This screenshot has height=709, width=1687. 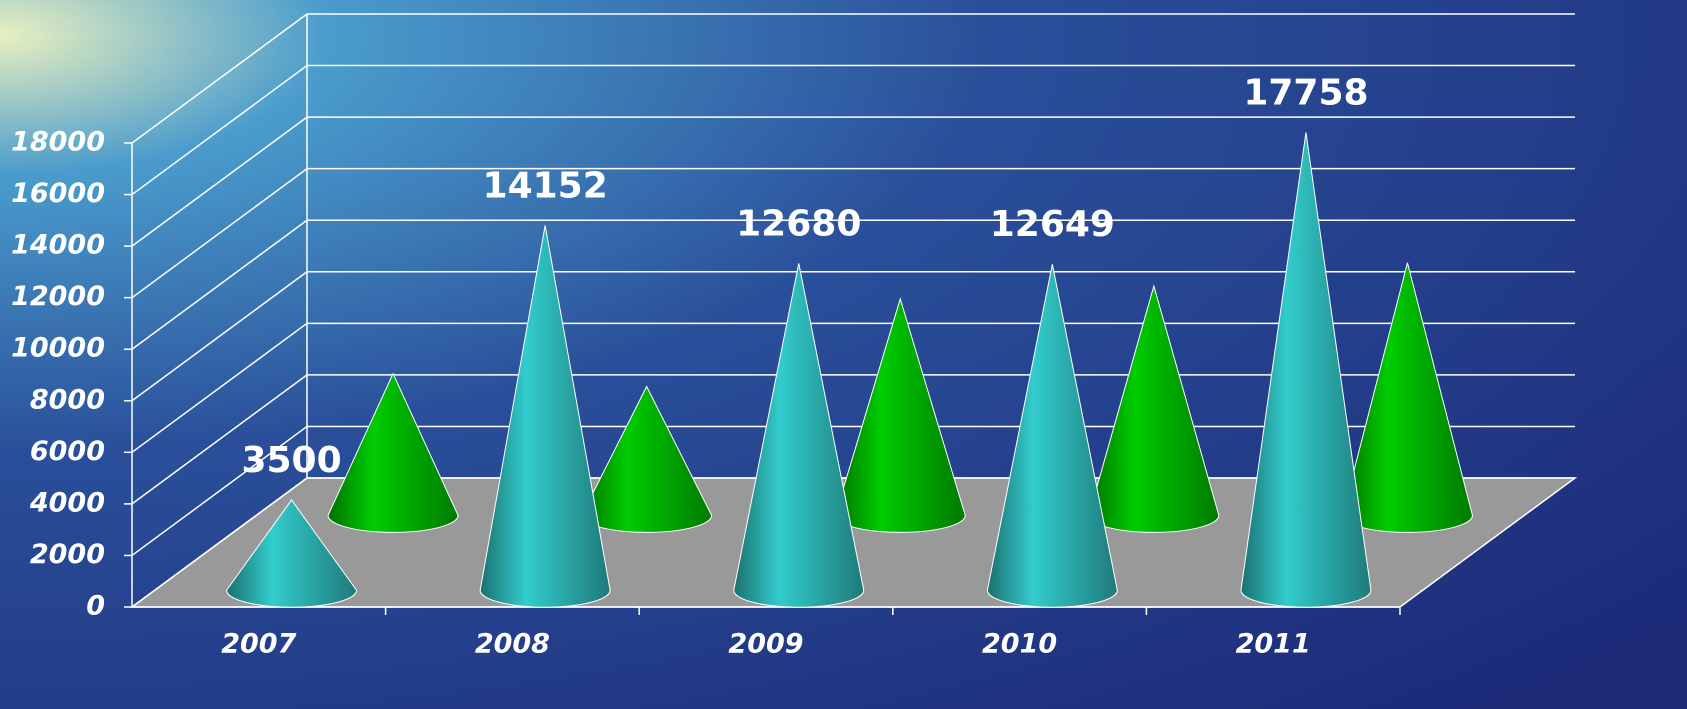 What do you see at coordinates (1019, 644) in the screenshot?
I see `x-tick-label: 2010` at bounding box center [1019, 644].